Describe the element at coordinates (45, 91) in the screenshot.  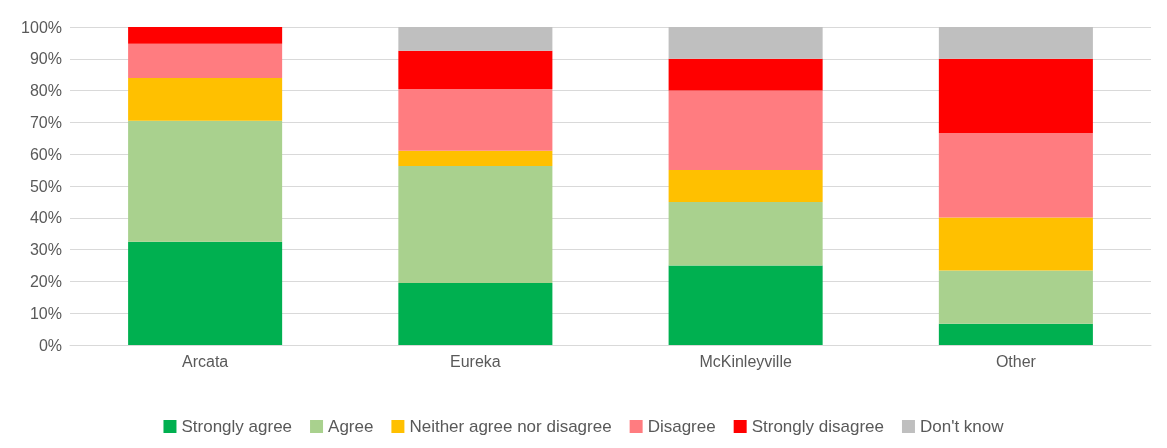
I see `y-tick-label: 80%` at that location.